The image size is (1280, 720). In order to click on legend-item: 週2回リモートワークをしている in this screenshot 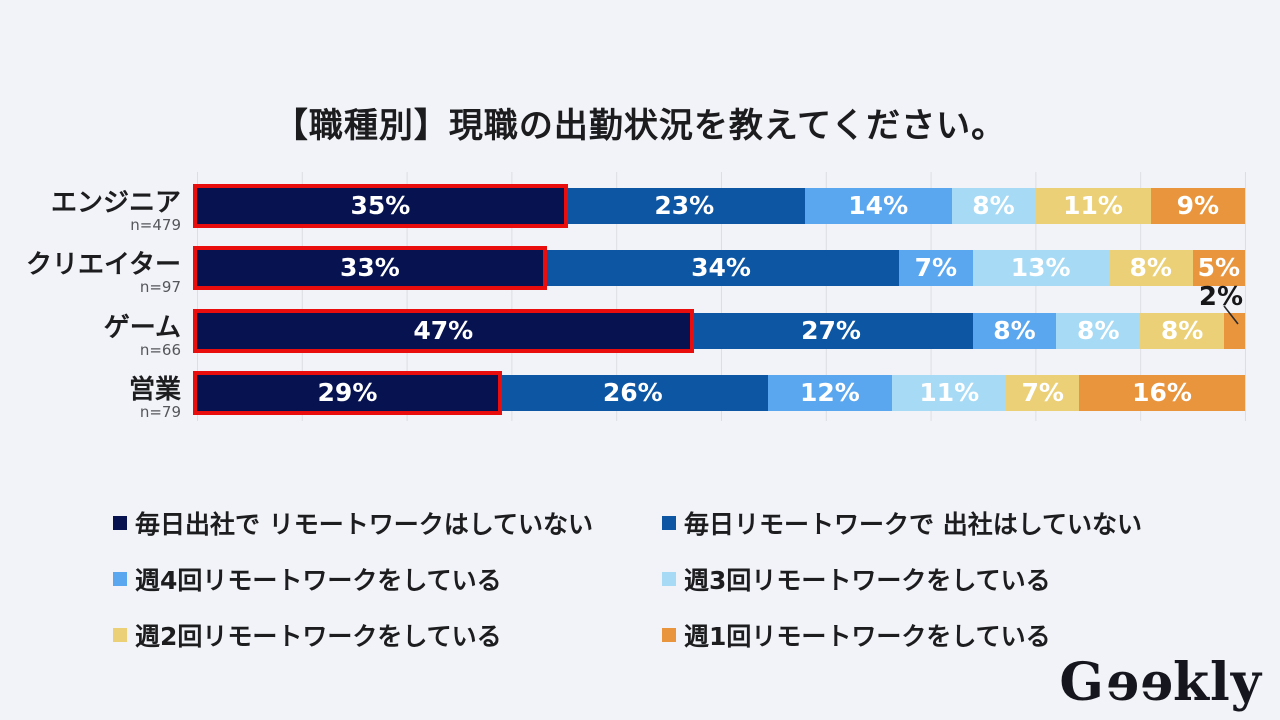, I will do `click(387, 635)`.